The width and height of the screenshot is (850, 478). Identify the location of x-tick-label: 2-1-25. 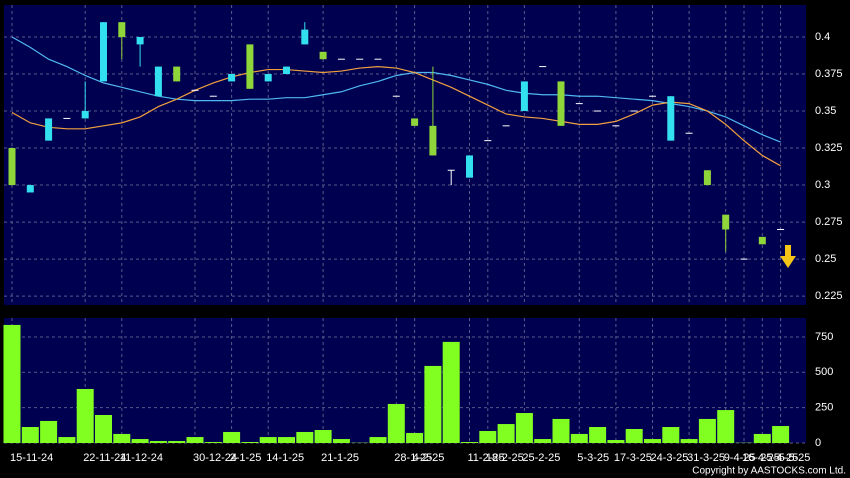
(246, 458).